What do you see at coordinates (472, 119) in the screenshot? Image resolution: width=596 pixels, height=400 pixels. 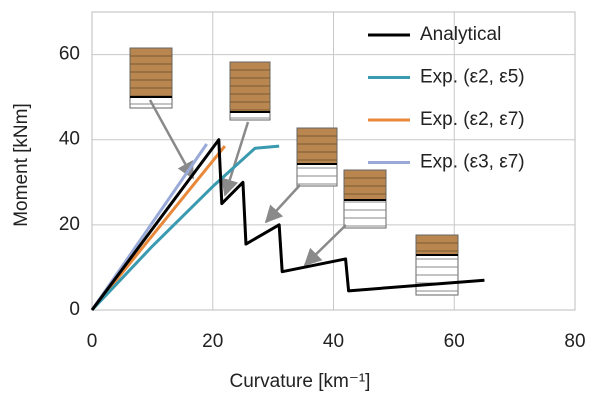 I see `legend-label: Exp. (ε2, ε7)` at bounding box center [472, 119].